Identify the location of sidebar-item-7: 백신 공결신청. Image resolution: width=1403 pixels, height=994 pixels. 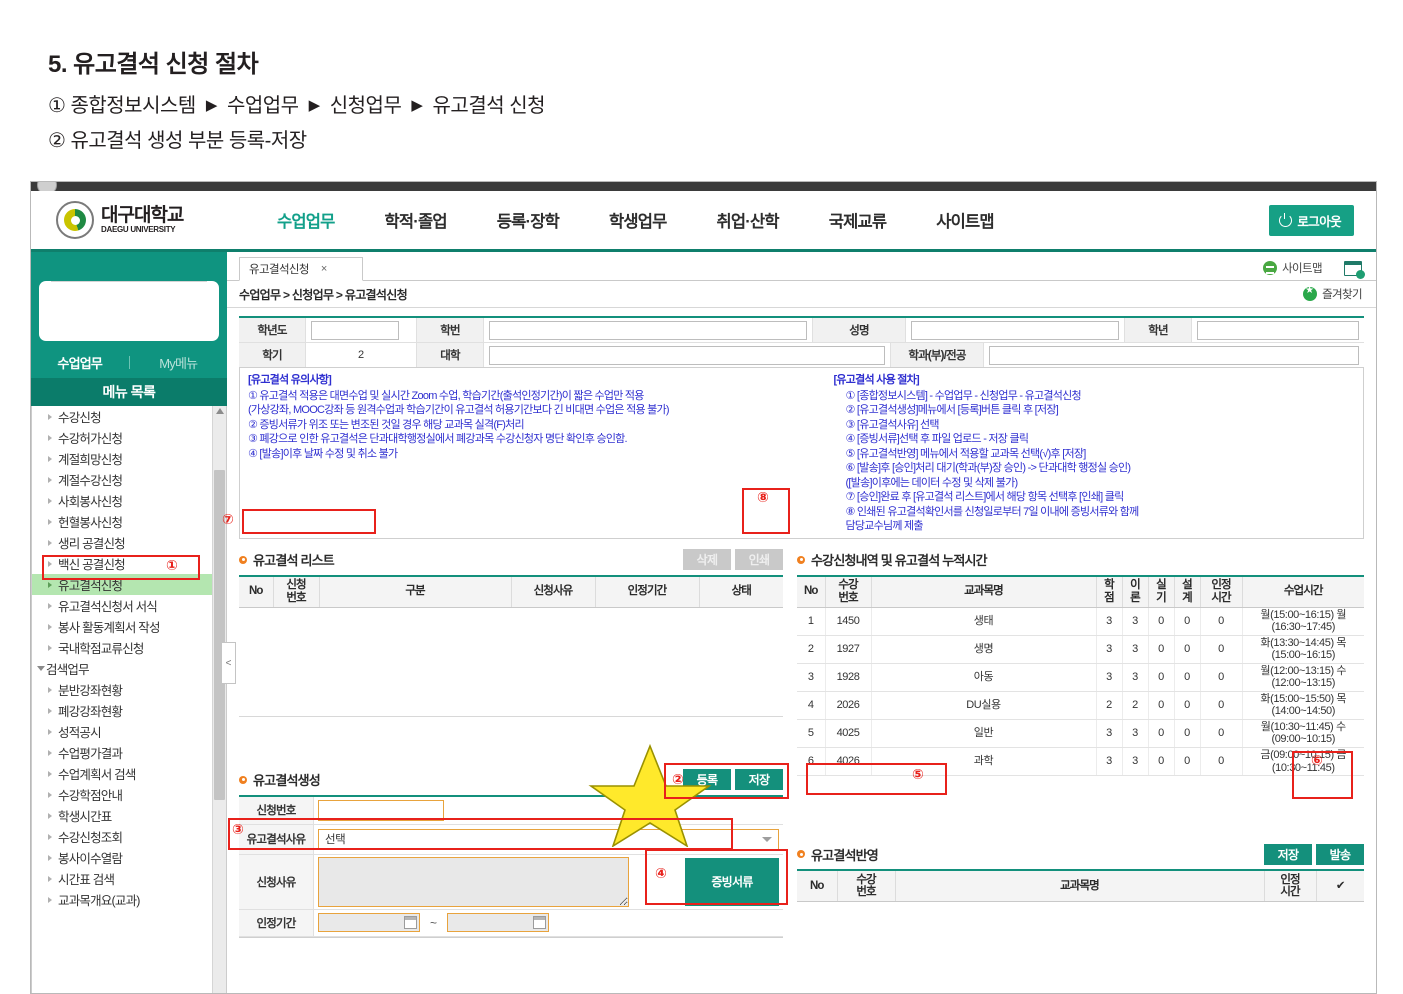
(129, 563).